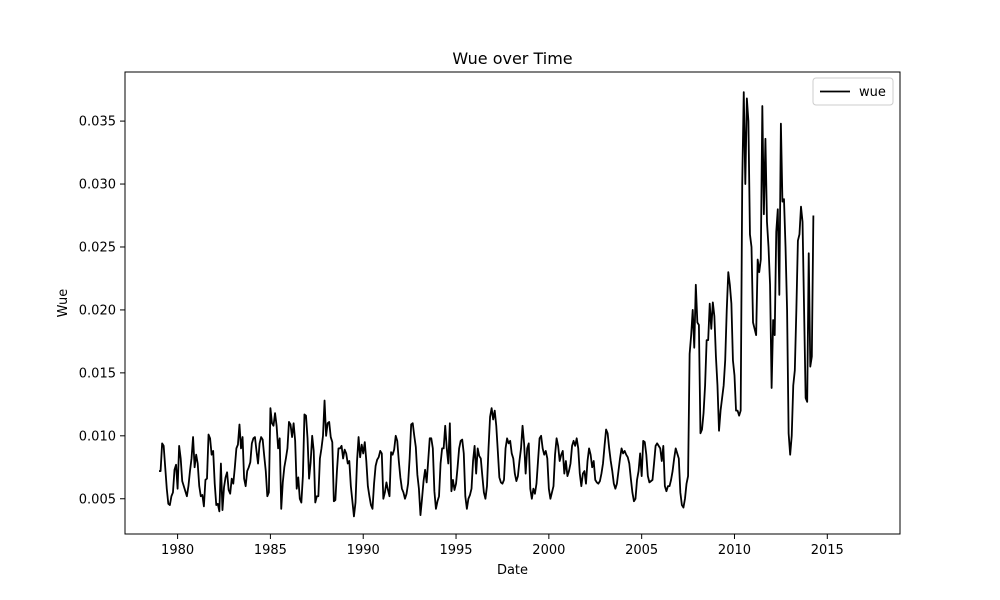 This screenshot has width=1000, height=600. What do you see at coordinates (827, 550) in the screenshot?
I see `x-tick-label: 2015` at bounding box center [827, 550].